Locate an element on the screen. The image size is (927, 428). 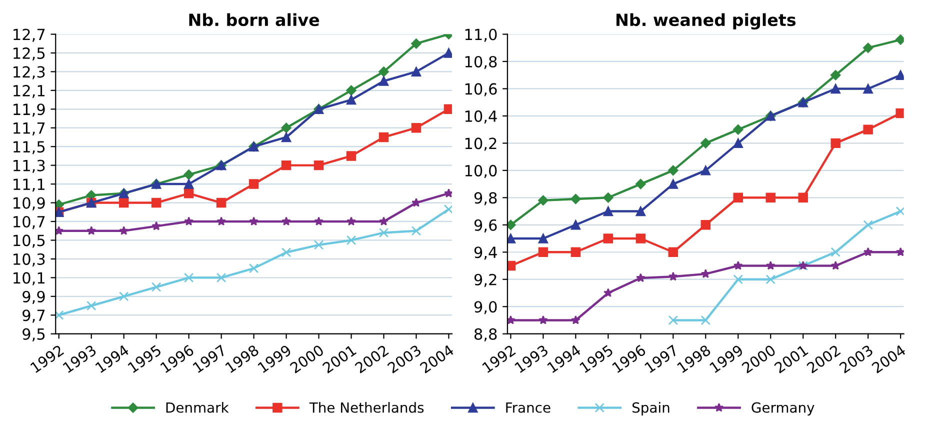
y-tick-label: 9,6 is located at coordinates (485, 225).